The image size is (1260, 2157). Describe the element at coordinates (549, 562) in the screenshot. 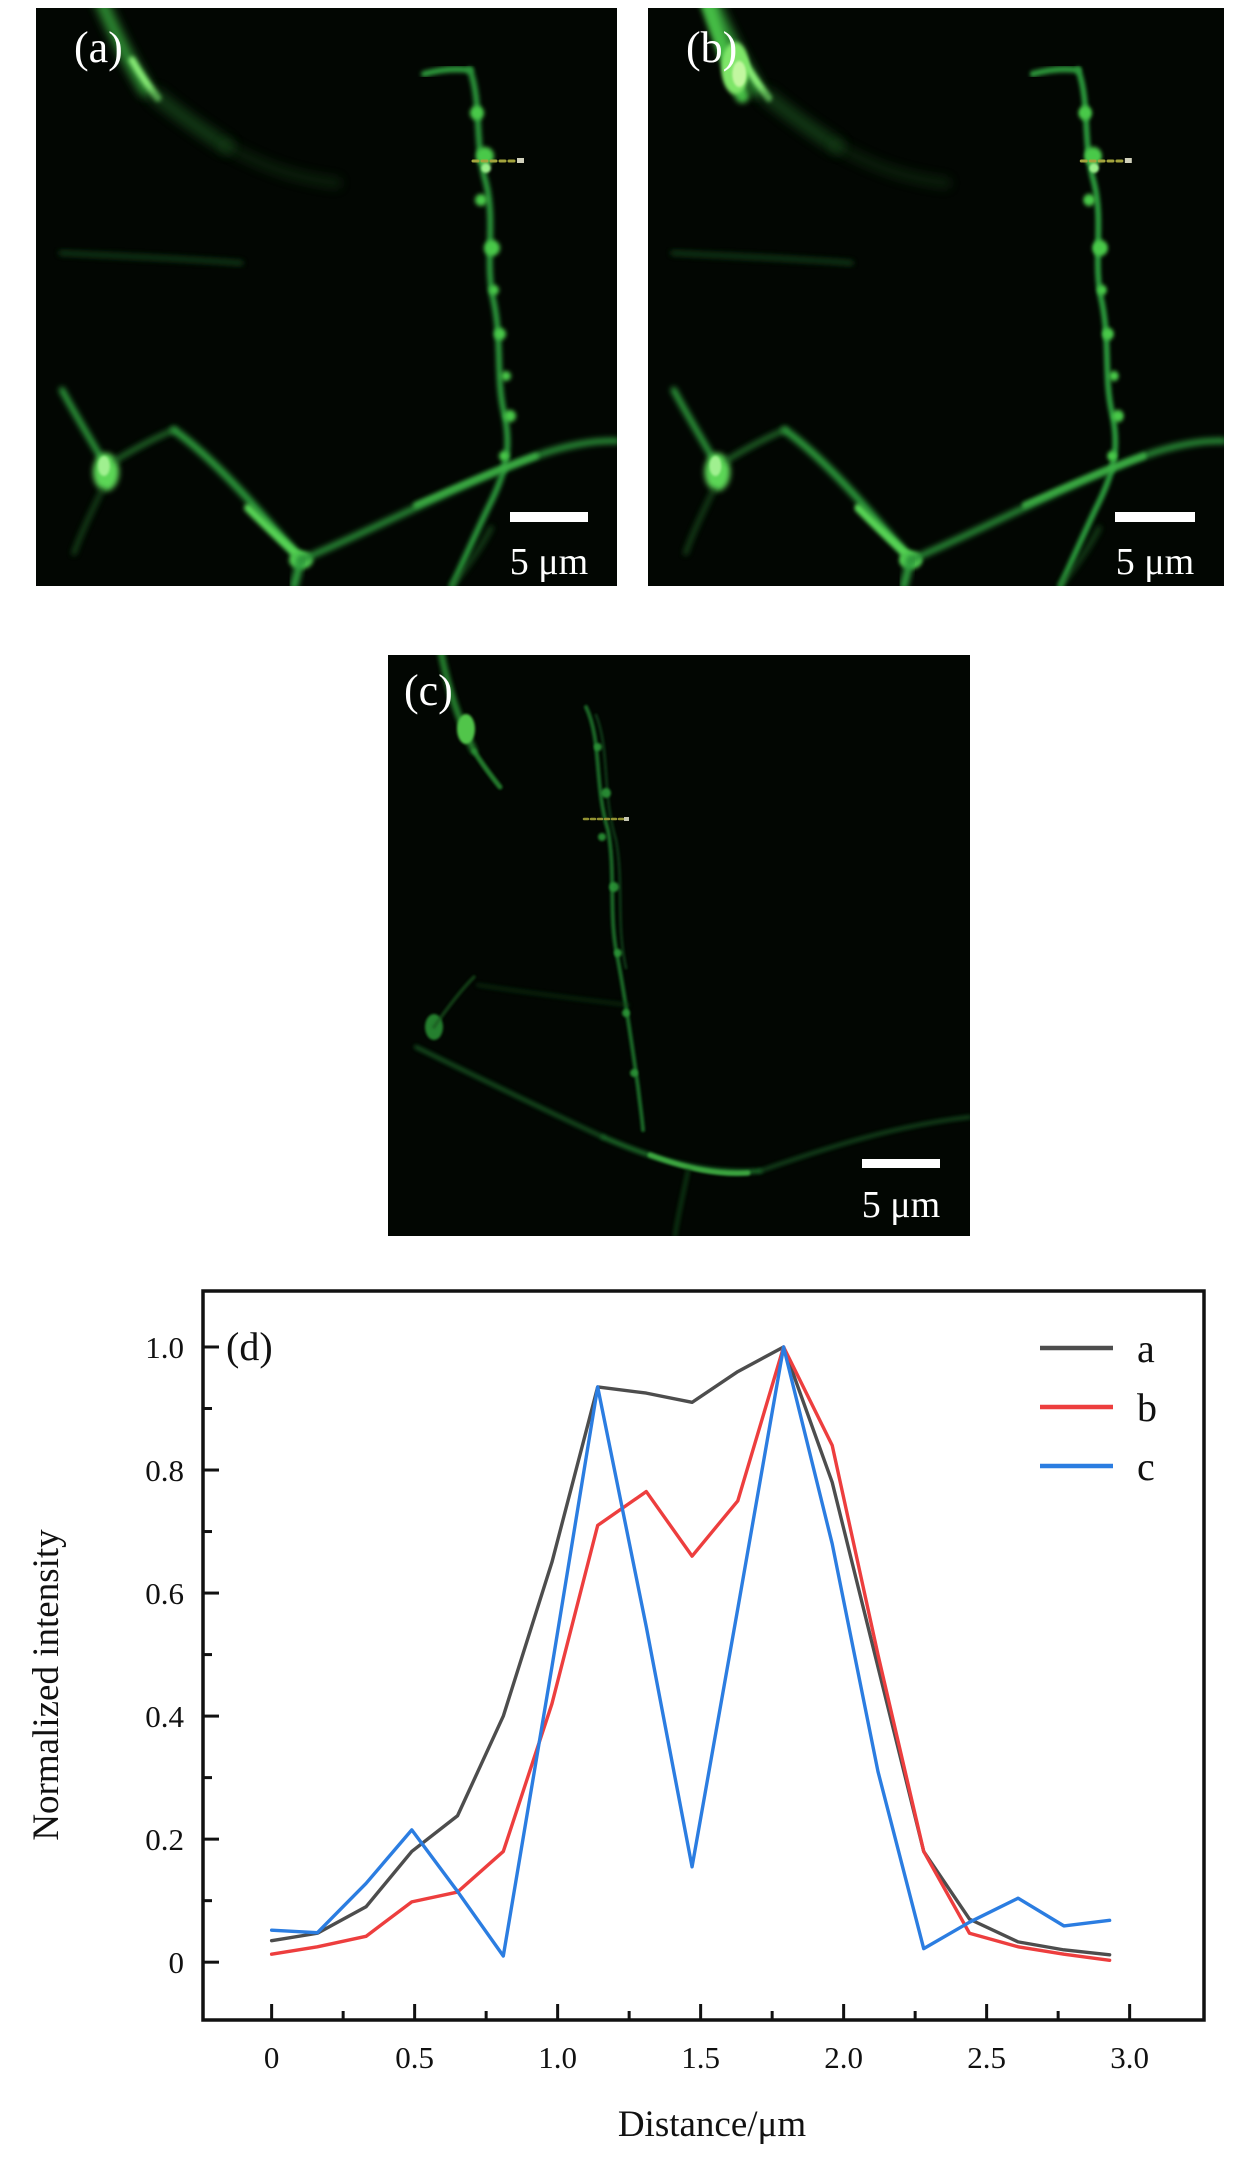

I see `scale-bar-a-label: 5 μm` at that location.